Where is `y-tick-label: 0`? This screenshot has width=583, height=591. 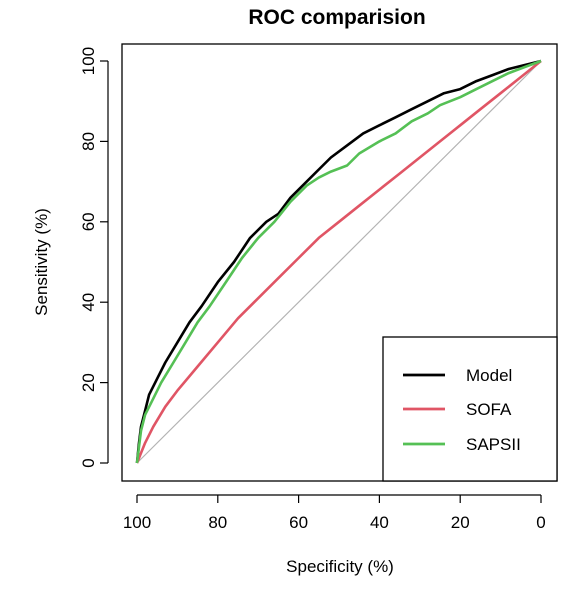 y-tick-label: 0 is located at coordinates (88, 462).